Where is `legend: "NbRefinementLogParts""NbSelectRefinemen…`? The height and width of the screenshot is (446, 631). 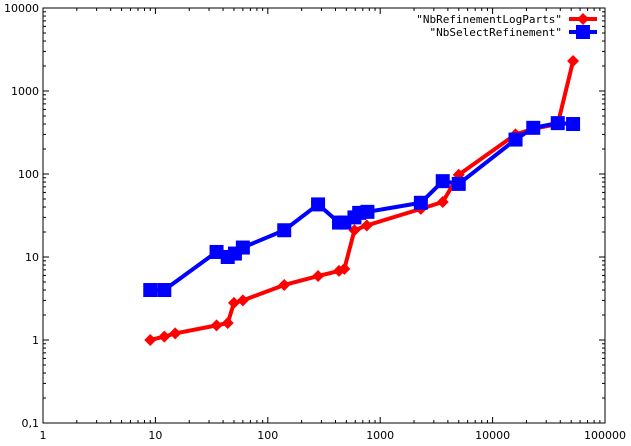
legend: "NbRefinementLogParts""NbSelectRefinemen… is located at coordinates (506, 26).